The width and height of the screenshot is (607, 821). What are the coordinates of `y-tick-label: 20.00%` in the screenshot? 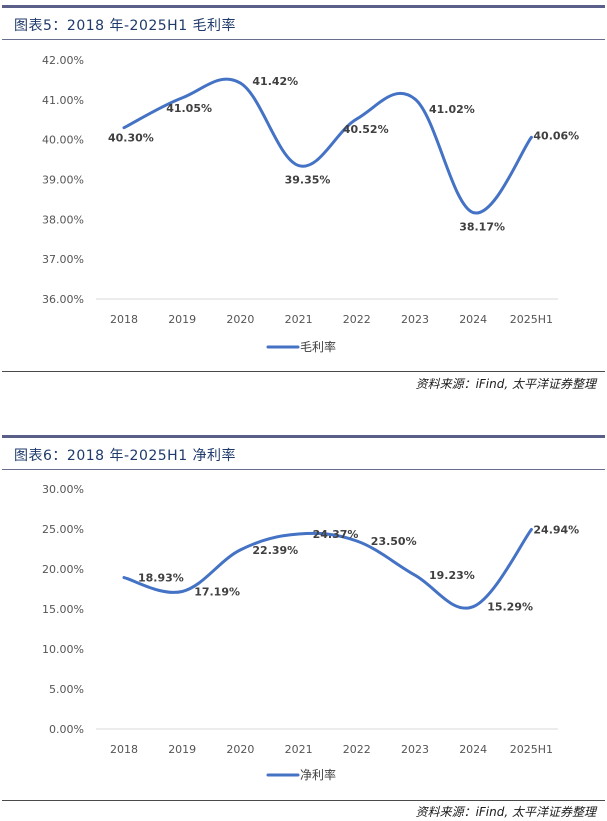 It's located at (63, 569).